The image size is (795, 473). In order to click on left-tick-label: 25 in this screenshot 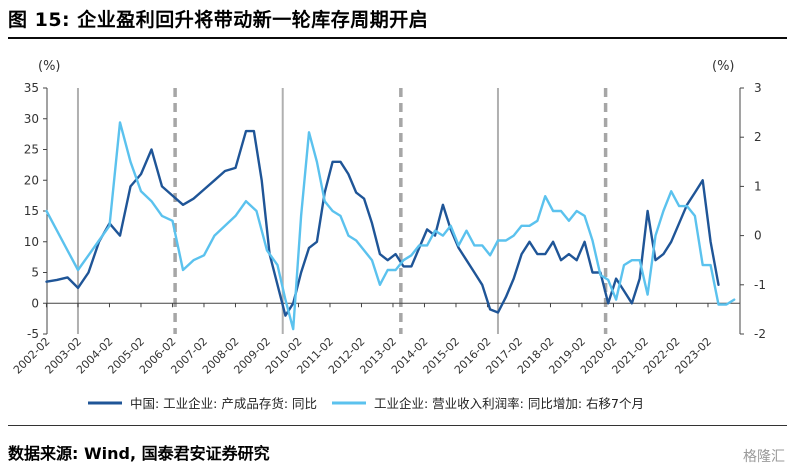, I will do `click(31, 150)`.